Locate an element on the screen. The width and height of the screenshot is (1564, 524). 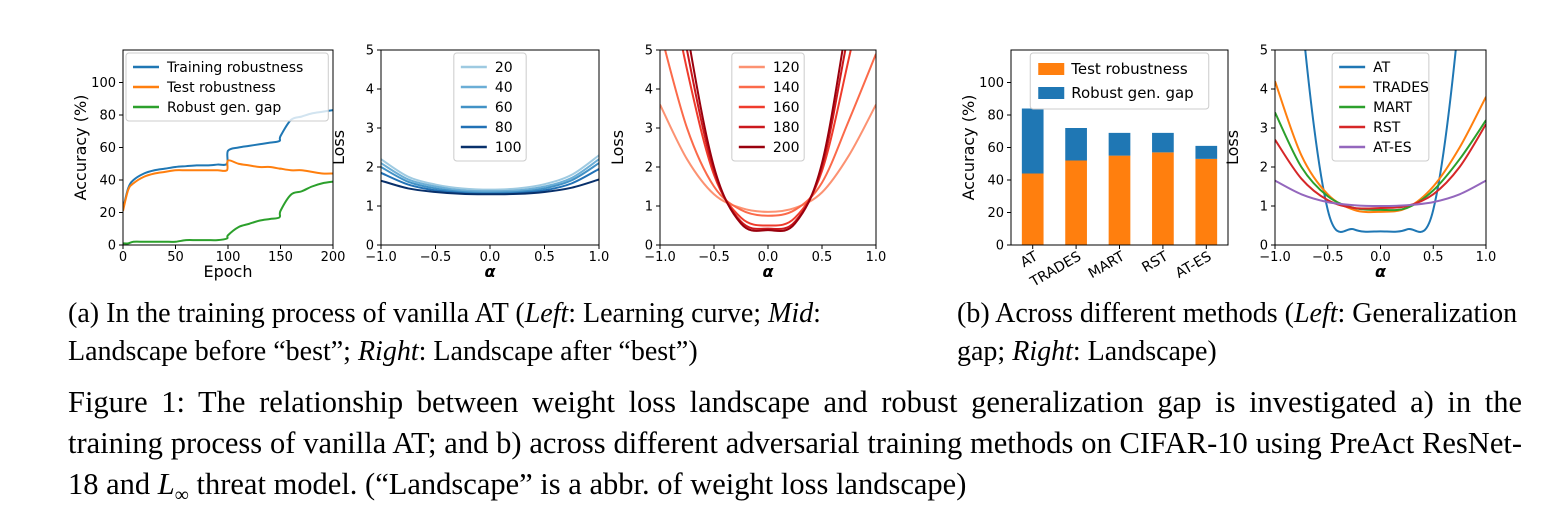
x-tick-label: 150 is located at coordinates (280, 257).